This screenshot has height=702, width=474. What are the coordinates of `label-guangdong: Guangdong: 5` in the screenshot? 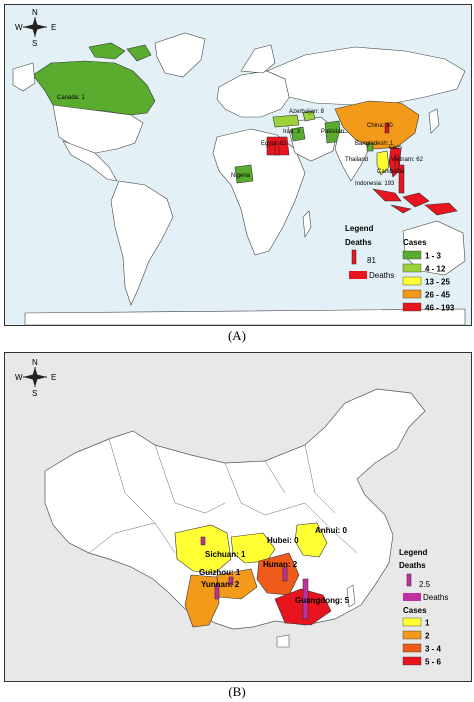 It's located at (322, 600).